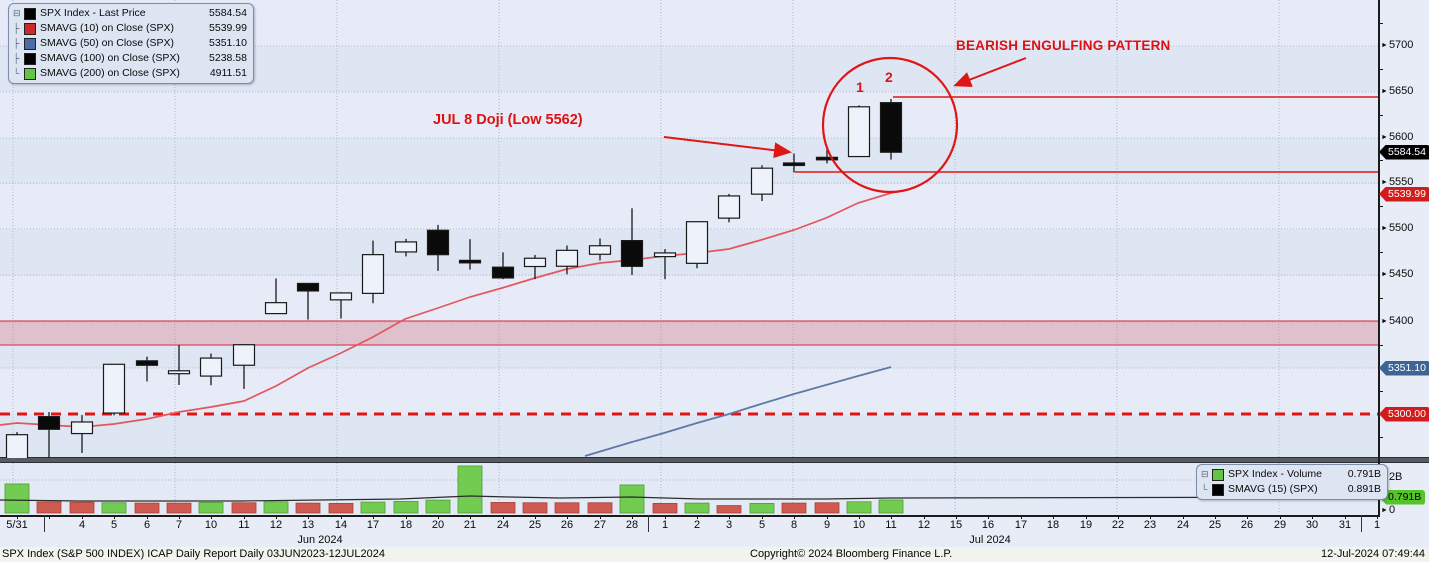  Describe the element at coordinates (924, 525) in the screenshot. I see `date-tick-label: 12` at that location.